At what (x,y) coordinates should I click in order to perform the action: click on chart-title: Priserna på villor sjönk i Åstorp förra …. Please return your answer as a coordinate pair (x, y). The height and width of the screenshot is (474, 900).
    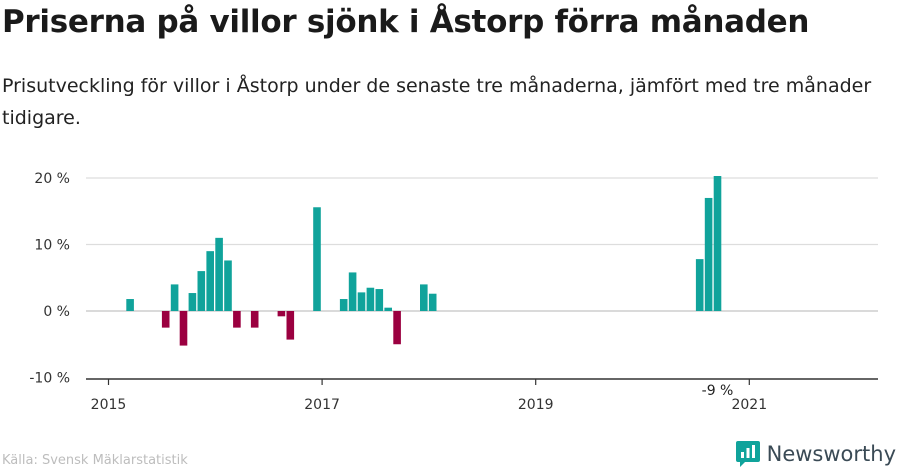
    Looking at the image, I should click on (406, 22).